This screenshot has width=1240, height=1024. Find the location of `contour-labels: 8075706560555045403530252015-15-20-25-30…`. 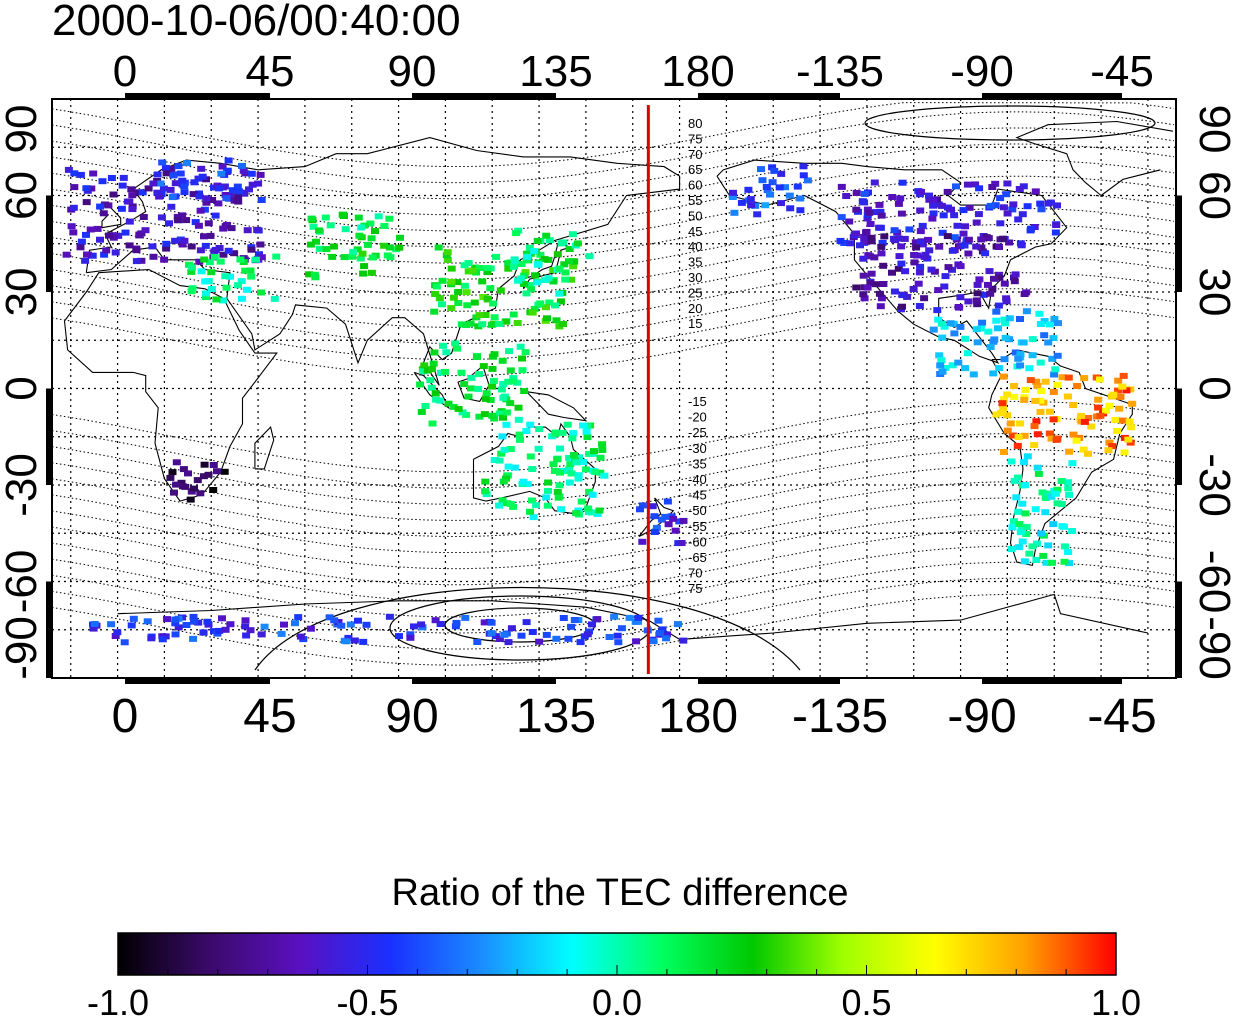

contour-labels: 8075706560555045403530252015-15-20-25-30… is located at coordinates (697, 356).